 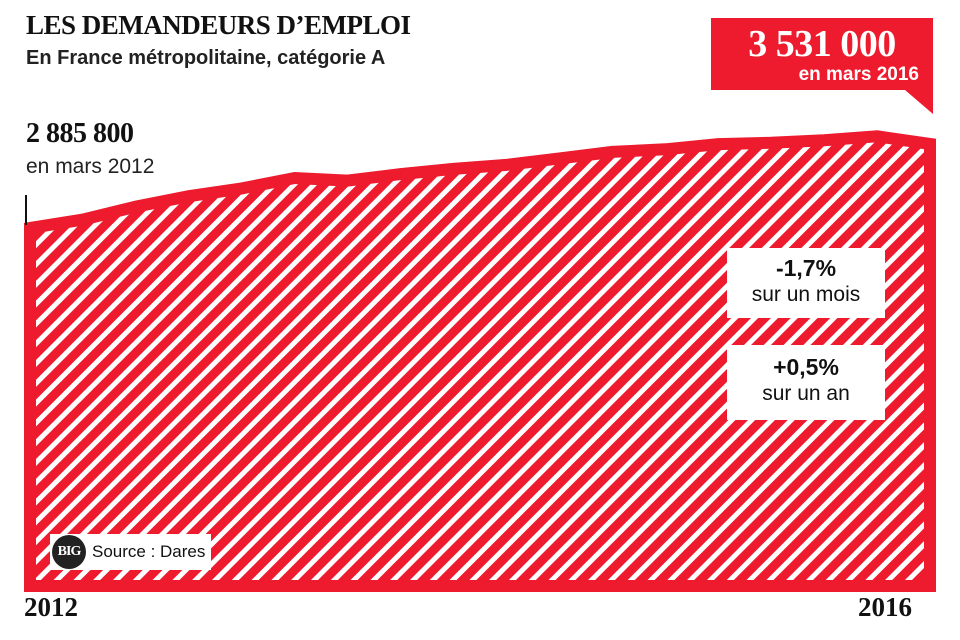 I want to click on yearly-change-value: +0,5%, so click(x=806, y=367).